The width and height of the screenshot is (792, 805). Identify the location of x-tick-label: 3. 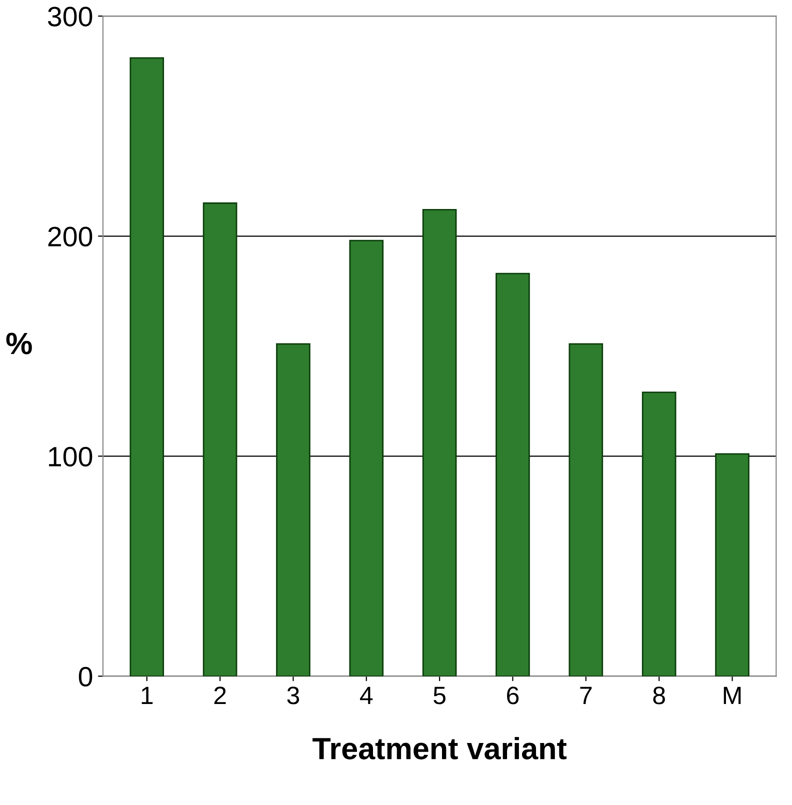
(293, 695).